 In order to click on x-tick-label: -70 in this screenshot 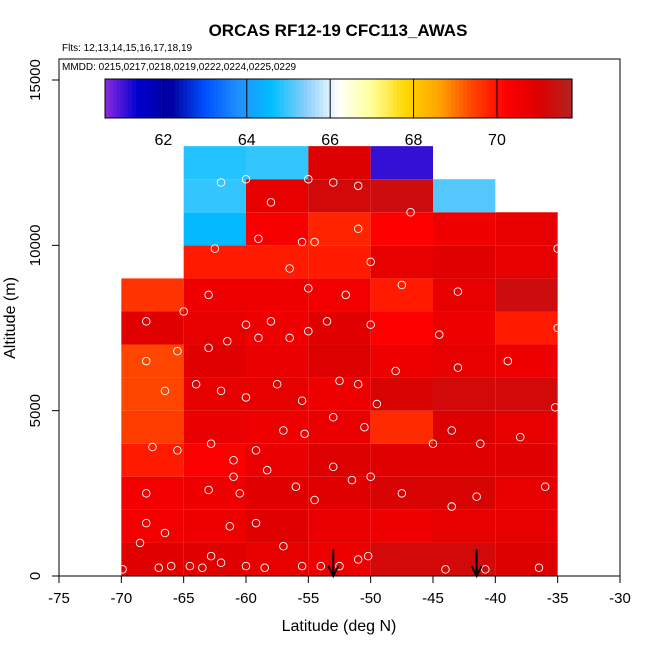, I will do `click(121, 598)`.